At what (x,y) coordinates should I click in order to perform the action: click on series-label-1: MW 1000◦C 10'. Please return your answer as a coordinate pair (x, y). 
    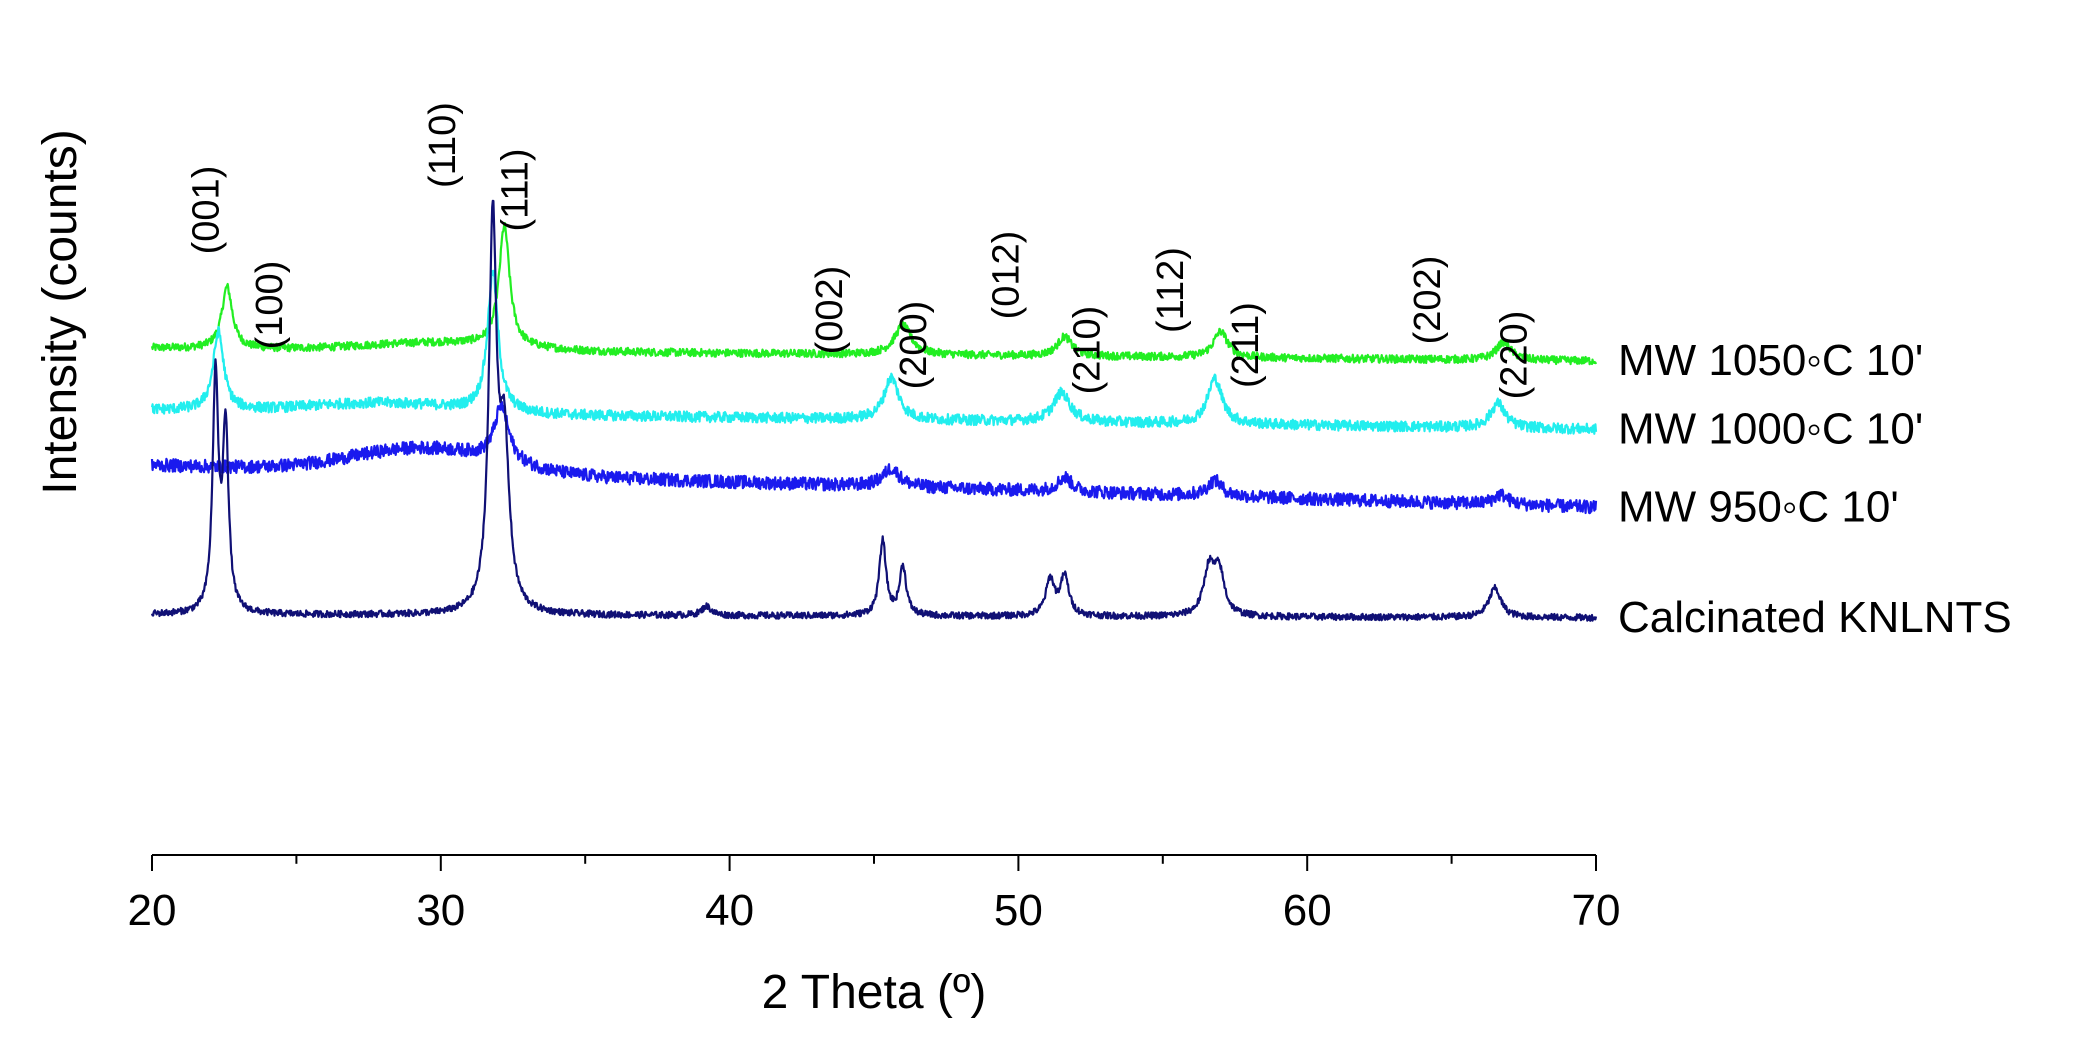
    Looking at the image, I should click on (1770, 428).